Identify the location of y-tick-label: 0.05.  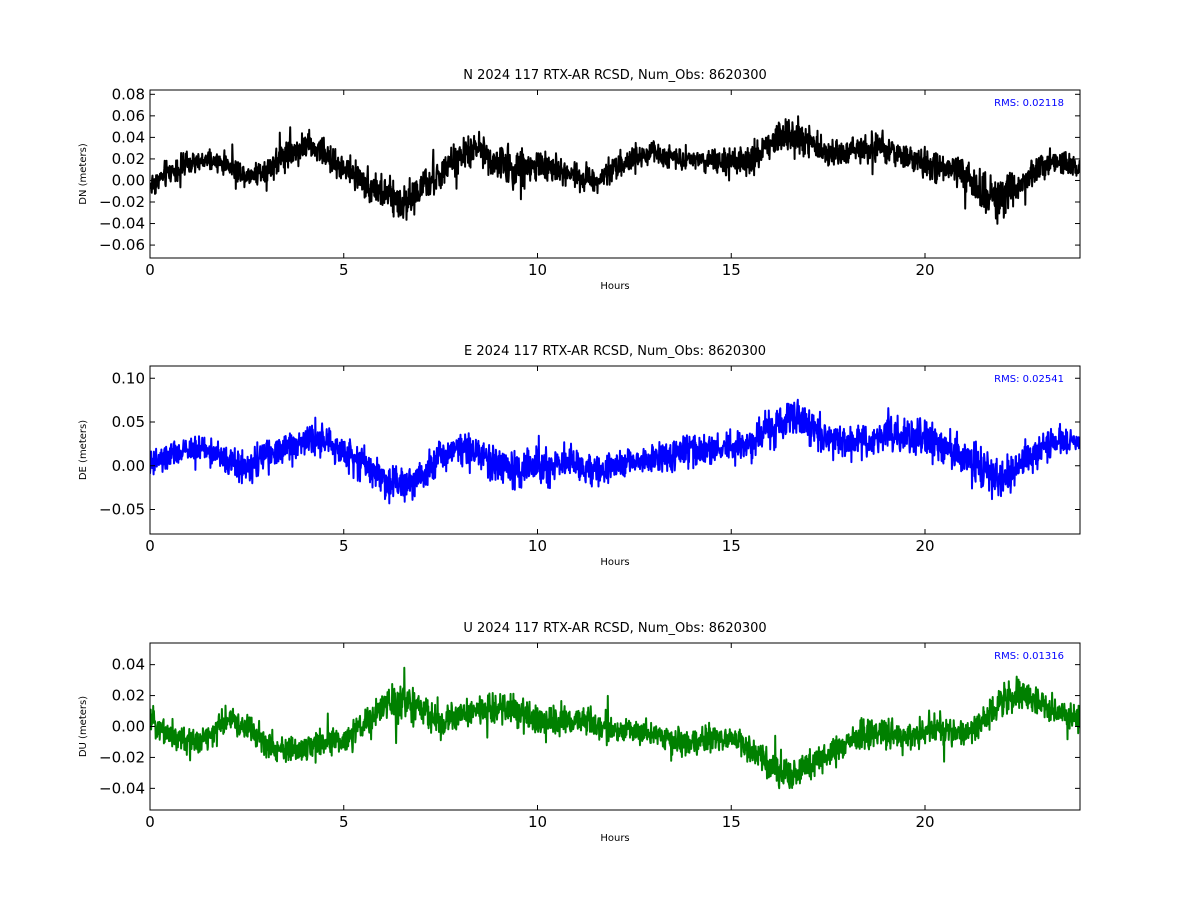
(128, 422).